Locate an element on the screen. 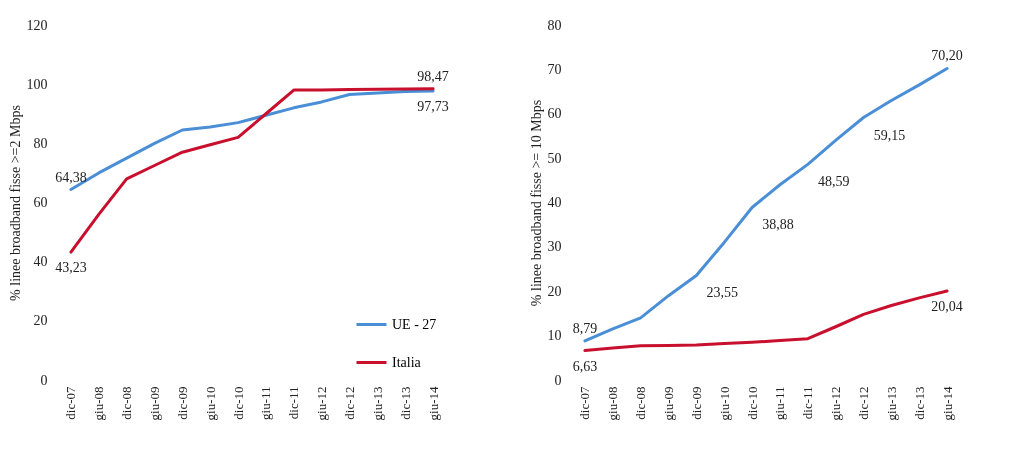 The image size is (1035, 466). y-tick-label: 100 is located at coordinates (37, 84).